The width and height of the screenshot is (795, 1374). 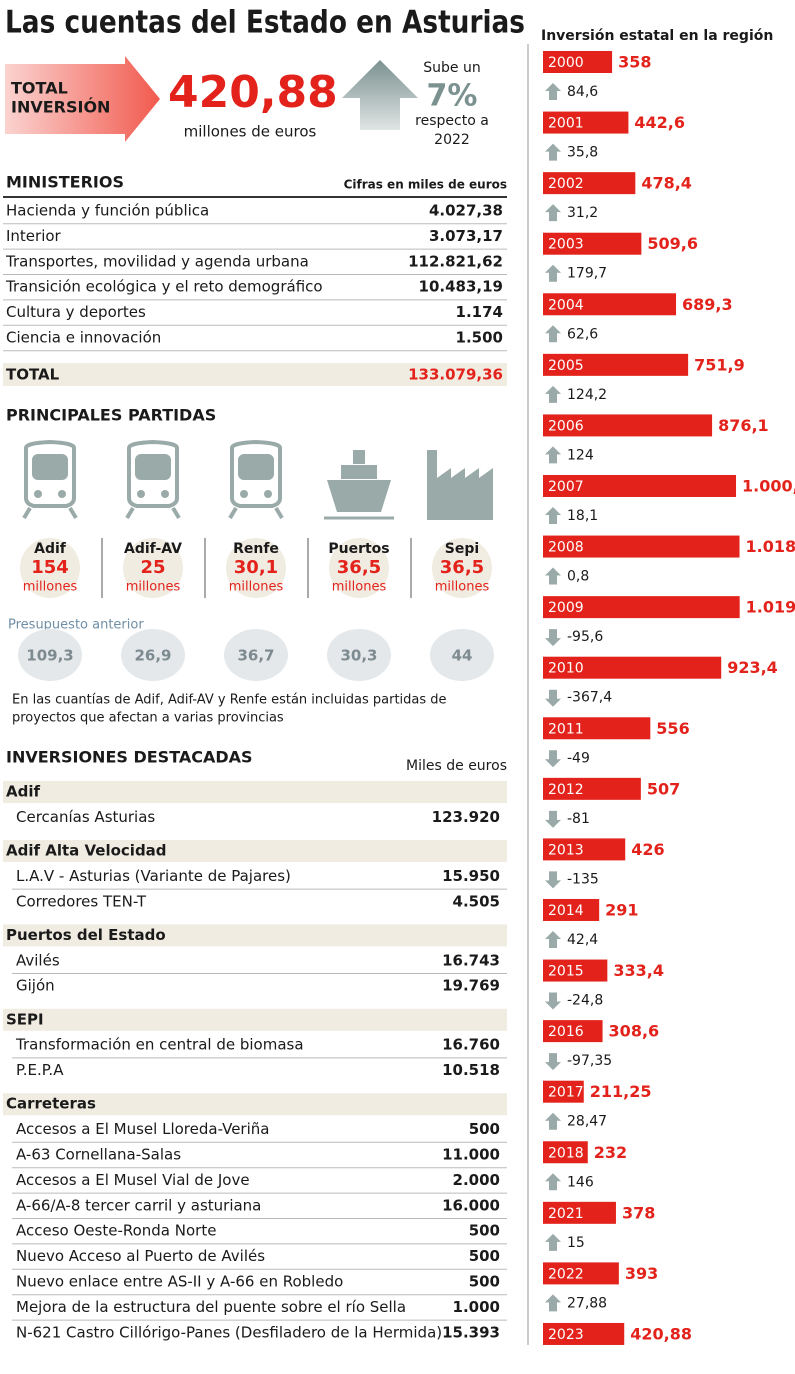 What do you see at coordinates (476, 1180) in the screenshot?
I see `row-value: 2.000` at bounding box center [476, 1180].